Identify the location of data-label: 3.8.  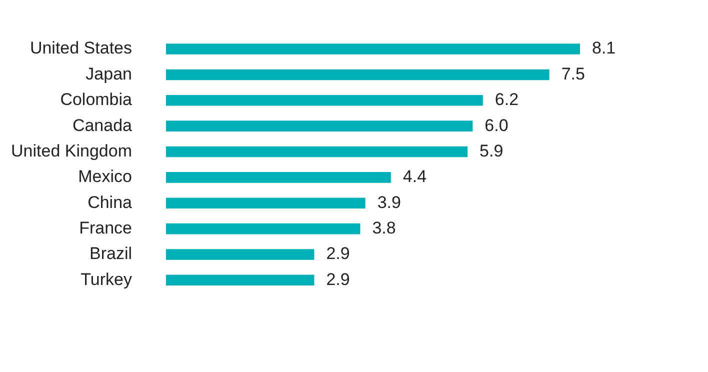
(384, 228).